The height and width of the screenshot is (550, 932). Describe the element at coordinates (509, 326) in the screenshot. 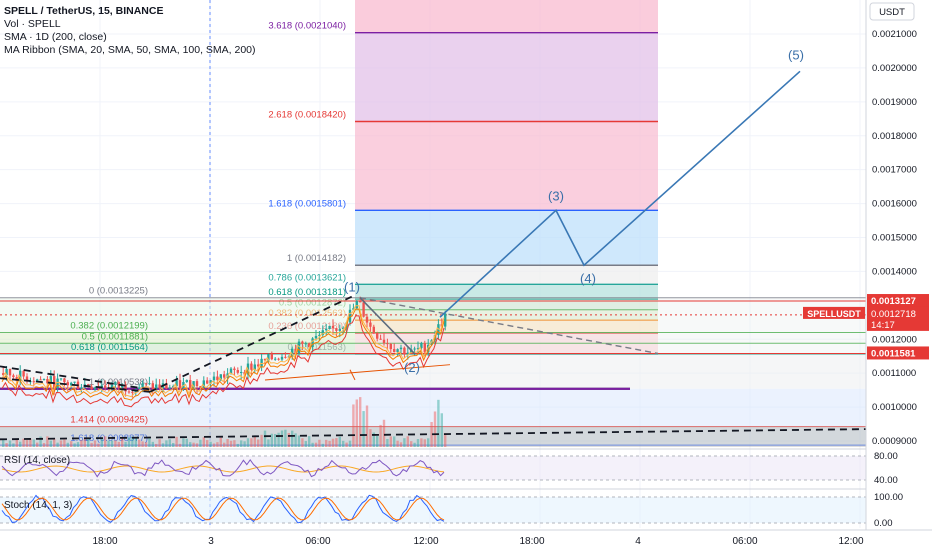

I see `trendline-gray` at that location.